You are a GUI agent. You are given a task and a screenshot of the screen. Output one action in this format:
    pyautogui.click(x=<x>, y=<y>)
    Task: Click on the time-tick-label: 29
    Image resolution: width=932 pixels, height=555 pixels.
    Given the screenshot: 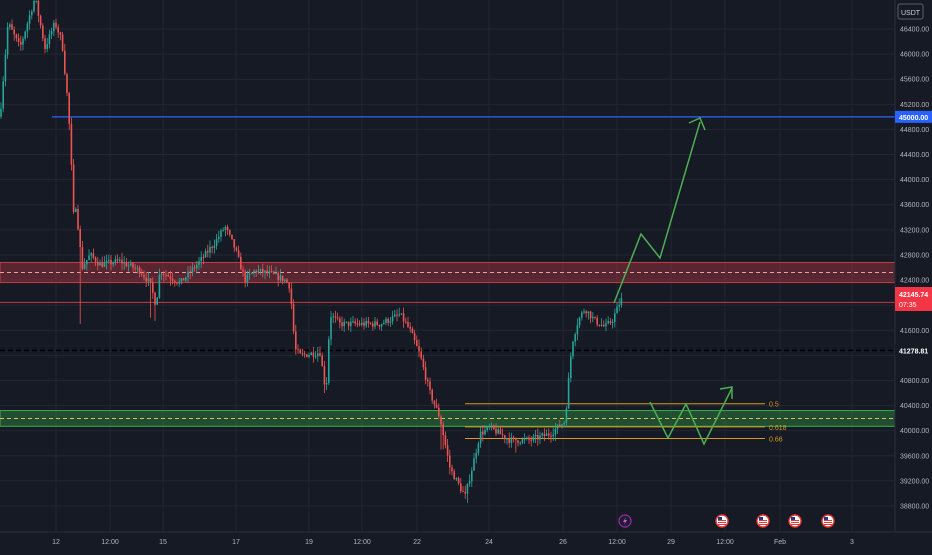 What is the action you would take?
    pyautogui.click(x=671, y=542)
    